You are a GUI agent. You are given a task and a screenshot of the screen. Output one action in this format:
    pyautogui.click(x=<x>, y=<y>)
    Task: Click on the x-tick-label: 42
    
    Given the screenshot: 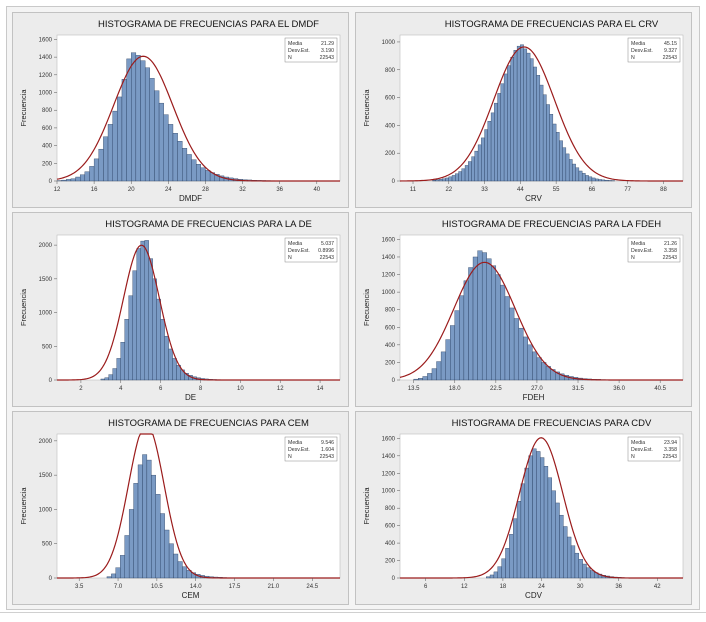 What is the action you would take?
    pyautogui.click(x=657, y=587)
    